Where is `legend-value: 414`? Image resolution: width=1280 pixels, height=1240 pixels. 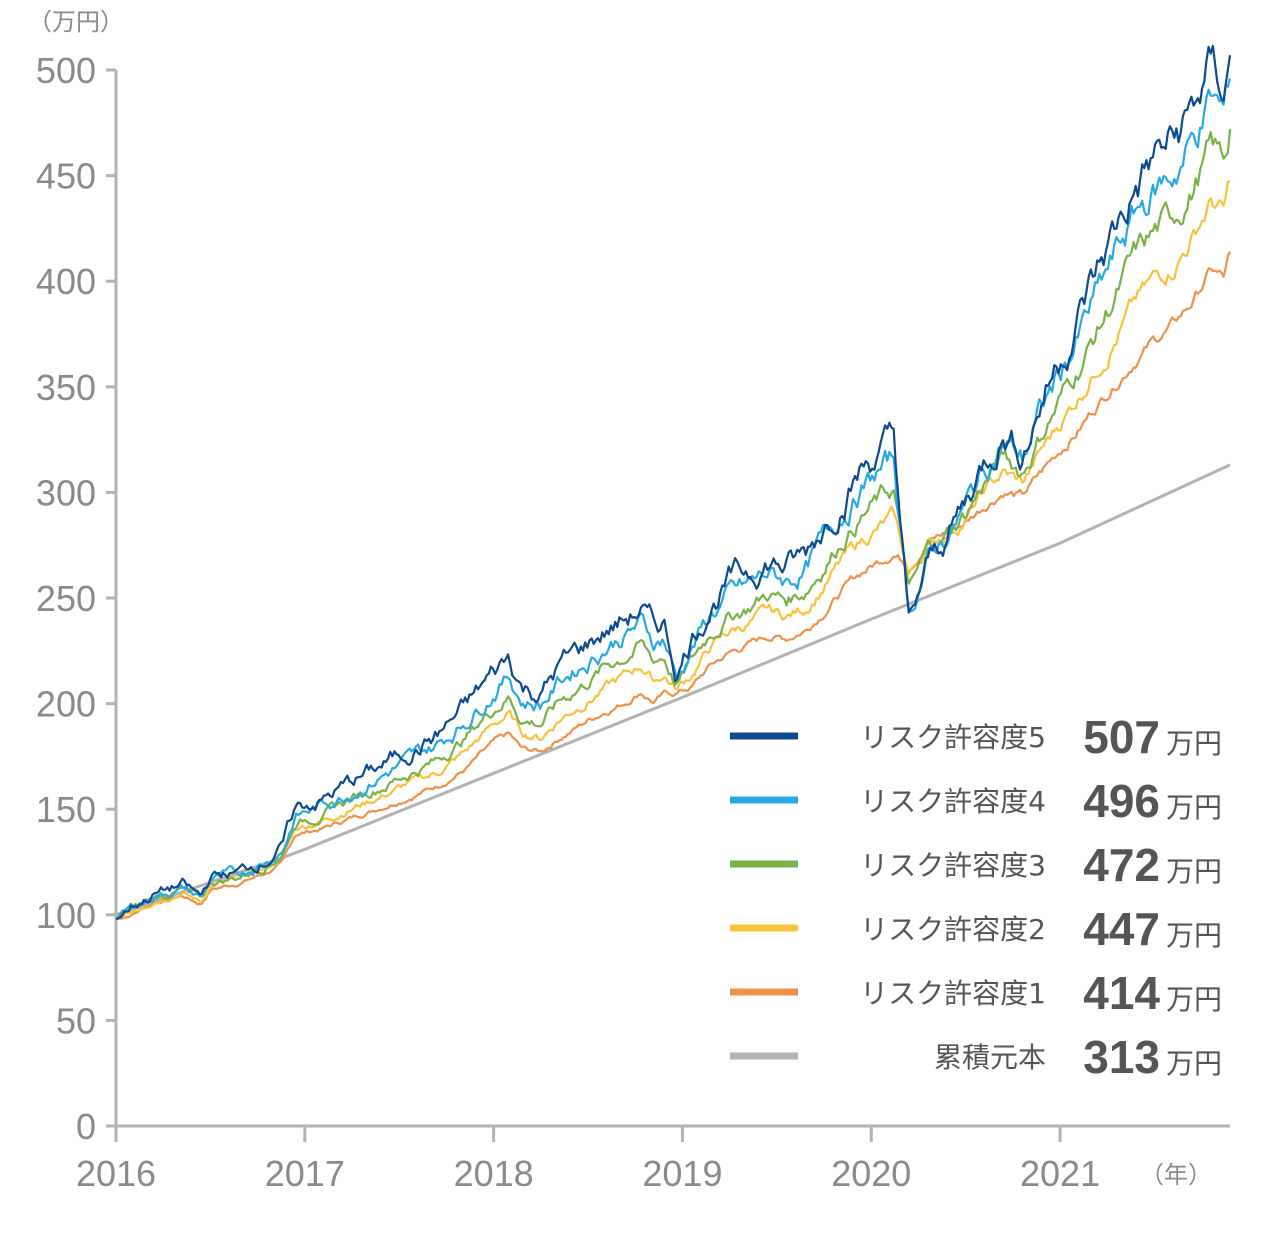
legend-value: 414 is located at coordinates (1121, 993).